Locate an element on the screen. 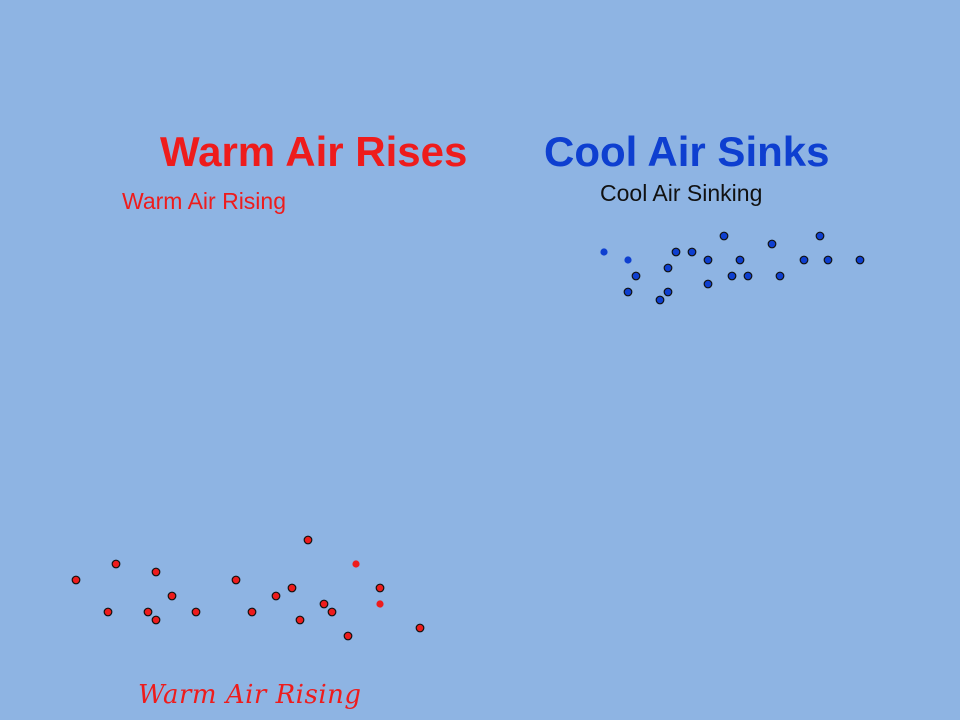  label-cool-air-sinking: Cool Air Sinking is located at coordinates (681, 193).